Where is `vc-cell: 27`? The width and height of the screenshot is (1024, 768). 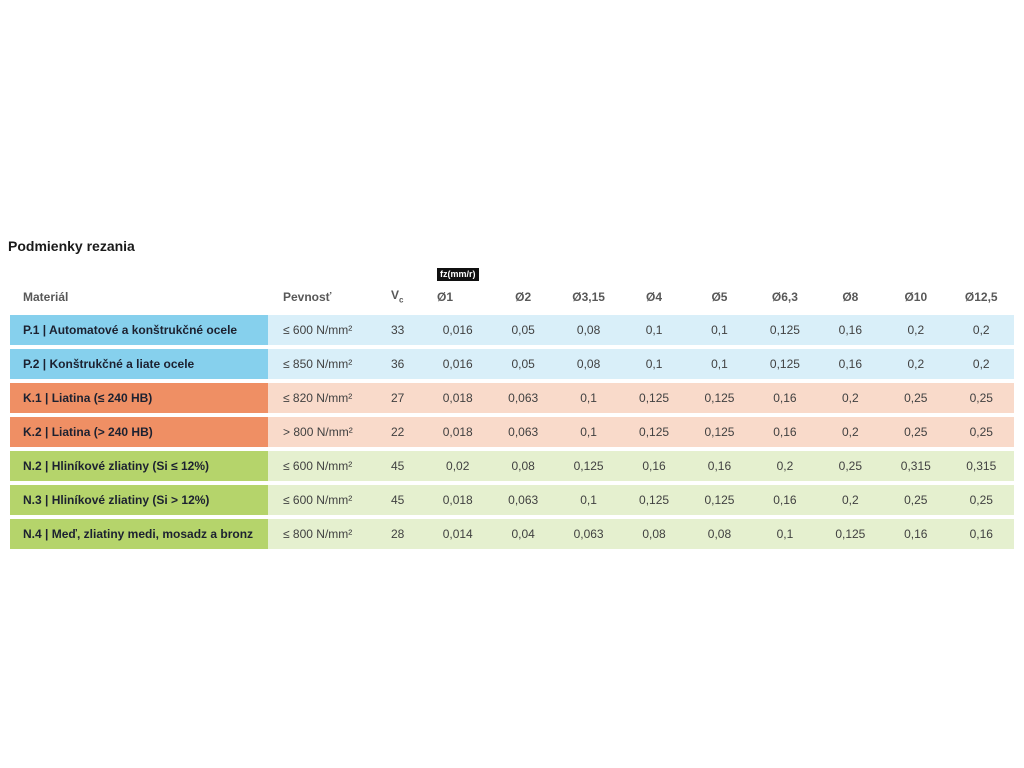
vc-cell: 27 is located at coordinates (403, 398).